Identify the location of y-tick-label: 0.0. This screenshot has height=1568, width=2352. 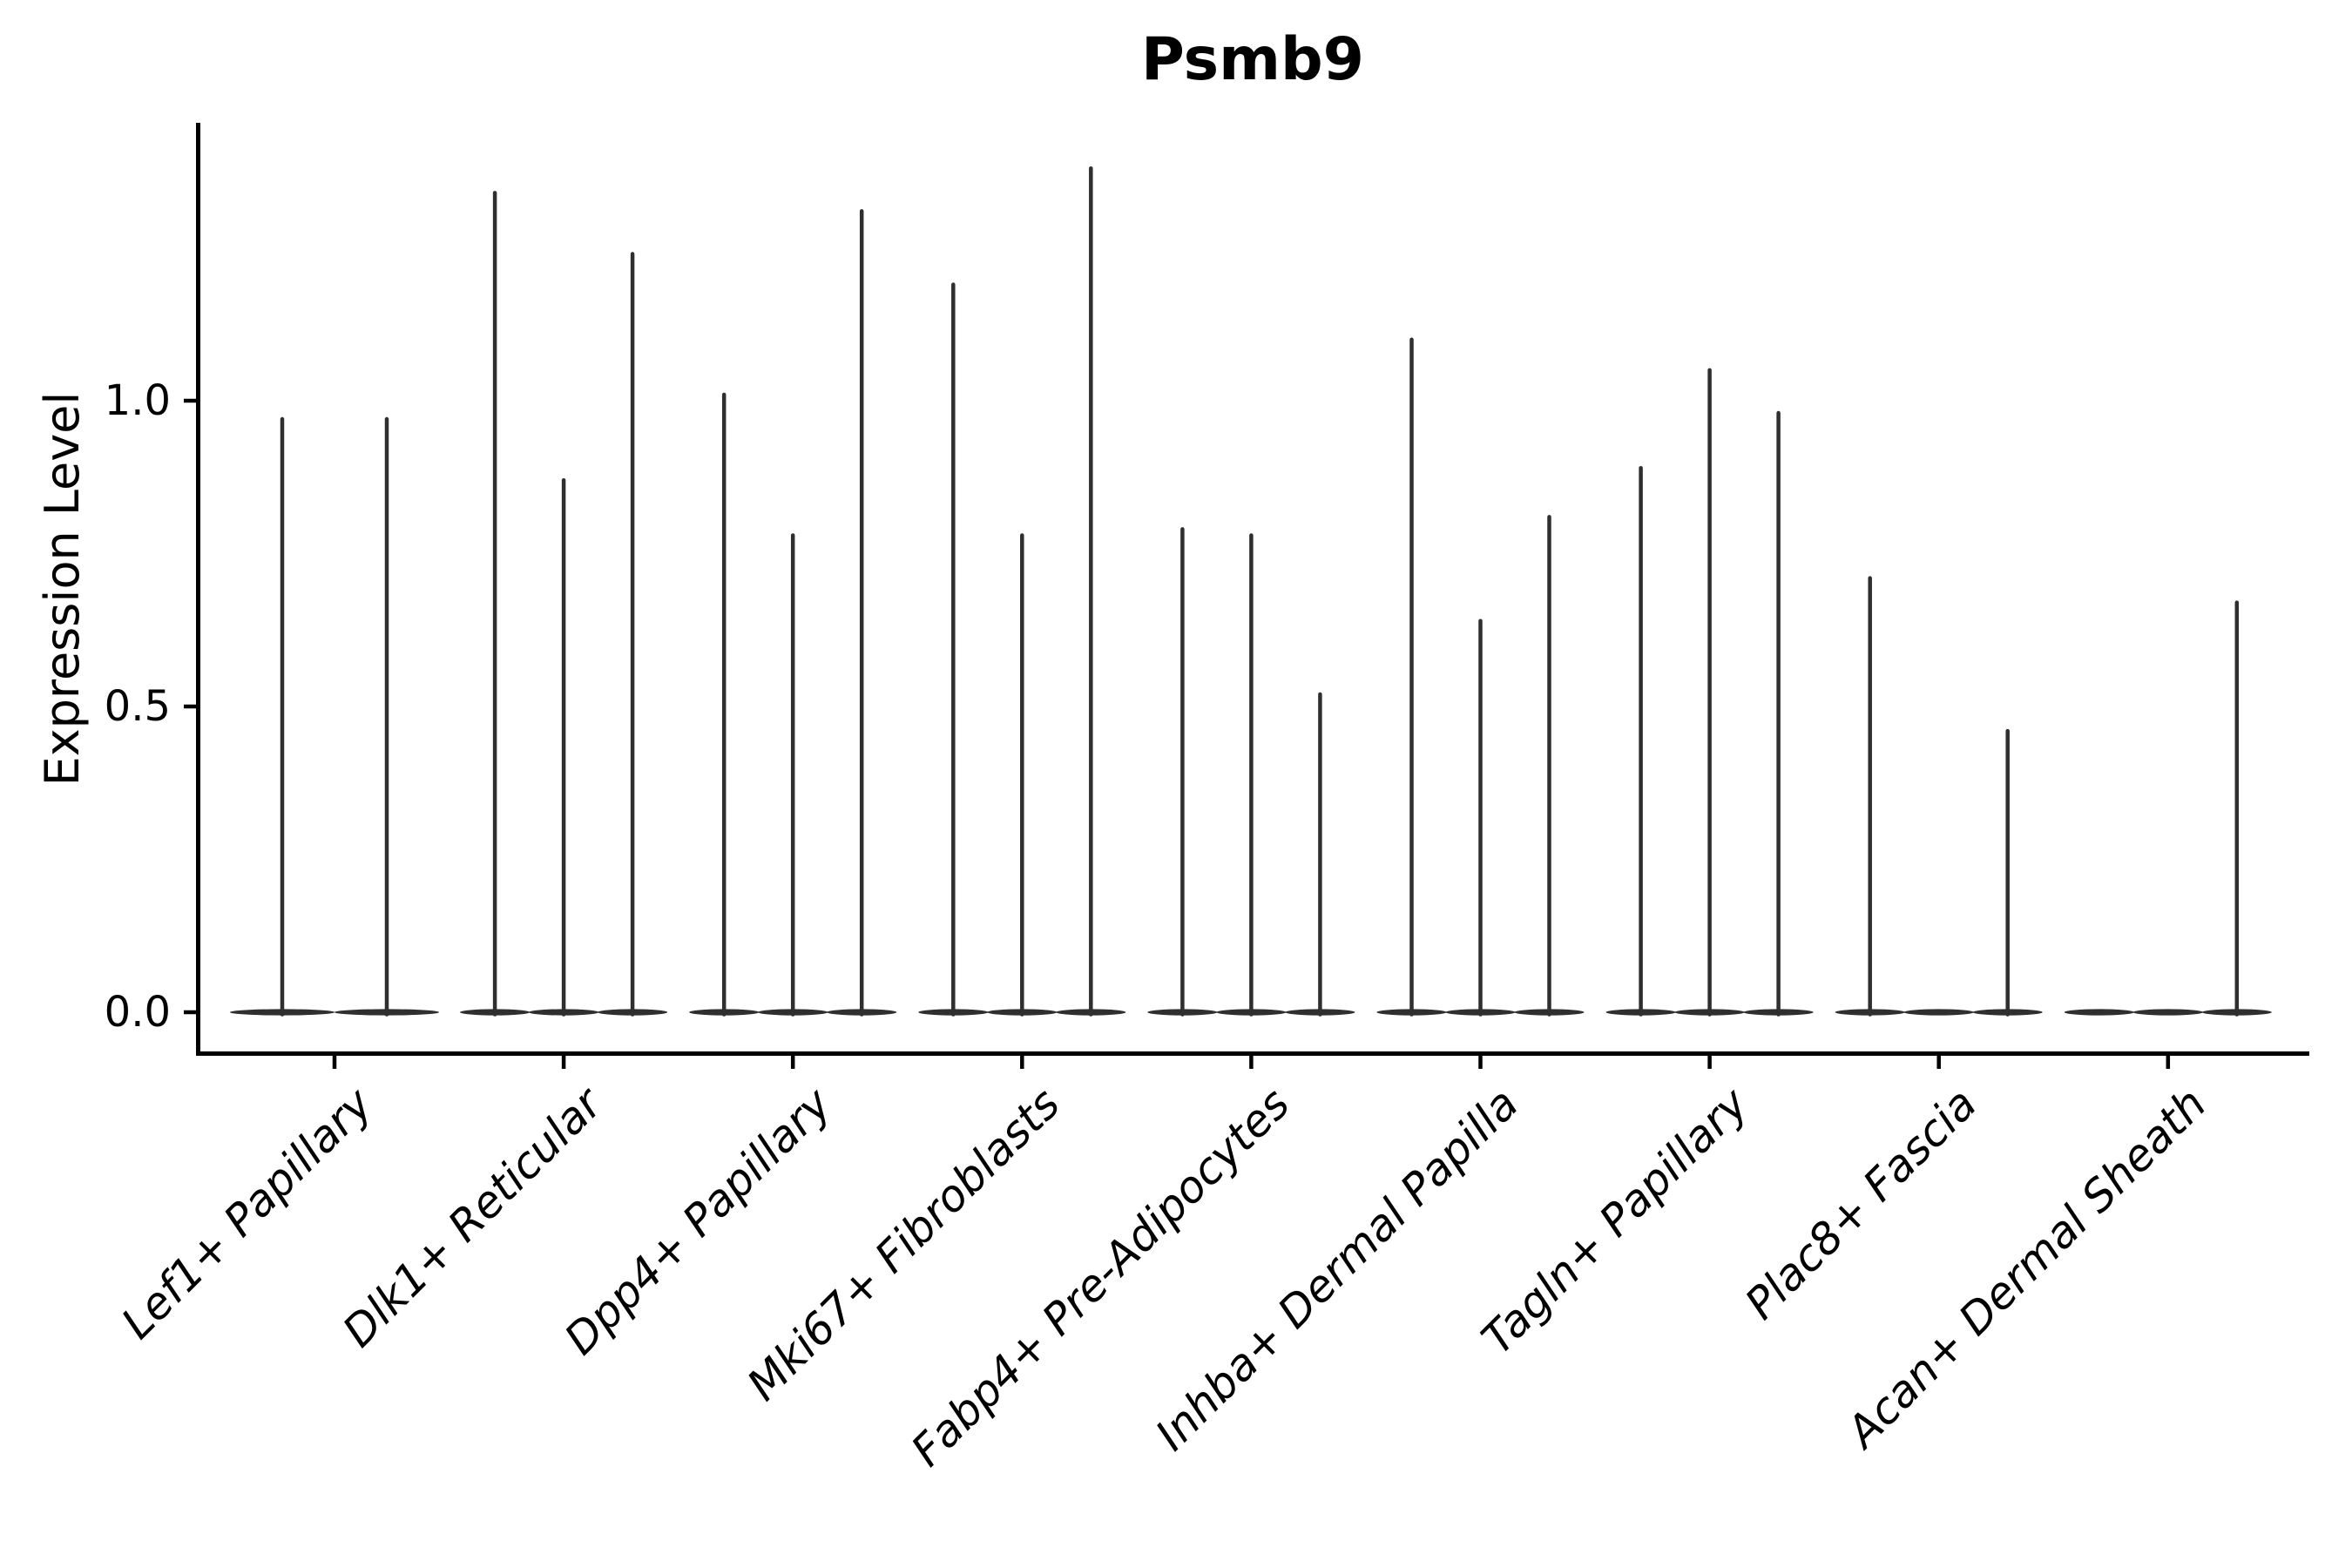
(137, 1013).